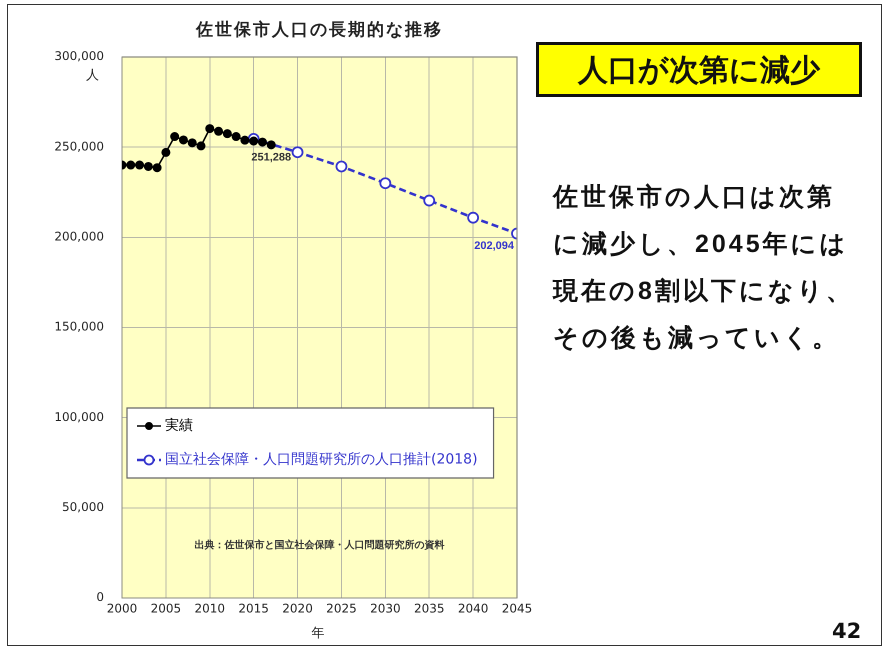 Image resolution: width=890 pixels, height=651 pixels. I want to click on y-tick-label: 200,000, so click(79, 236).